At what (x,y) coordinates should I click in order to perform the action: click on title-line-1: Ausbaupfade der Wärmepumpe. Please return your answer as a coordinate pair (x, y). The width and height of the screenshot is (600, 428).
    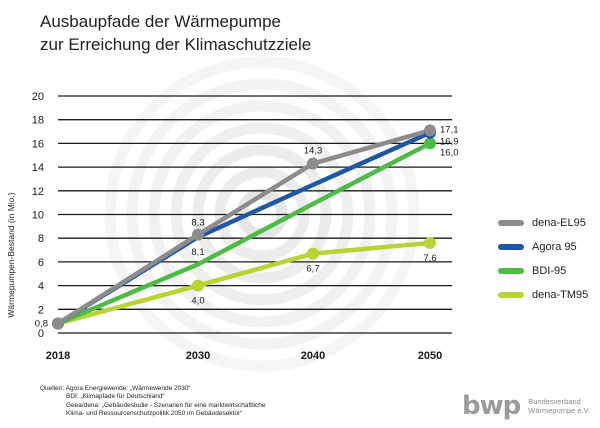
    Looking at the image, I should click on (160, 21).